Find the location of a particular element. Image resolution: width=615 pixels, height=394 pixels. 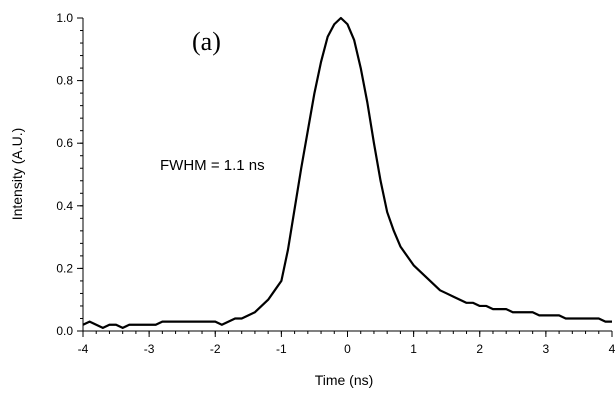

y-tick-label: 0.6 is located at coordinates (64, 143).